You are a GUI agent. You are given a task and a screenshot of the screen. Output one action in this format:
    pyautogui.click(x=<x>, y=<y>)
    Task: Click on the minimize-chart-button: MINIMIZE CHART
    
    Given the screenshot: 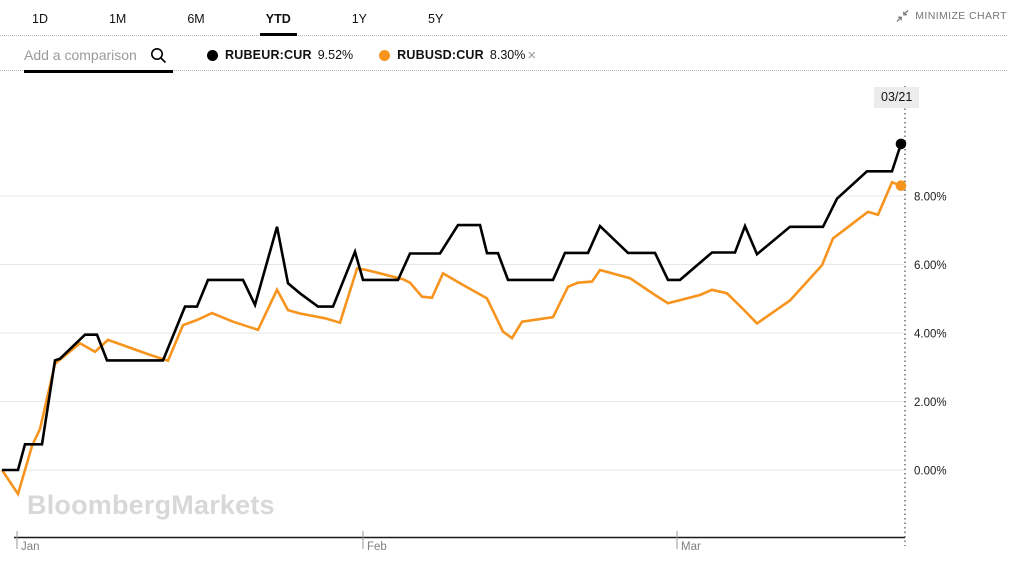 What is the action you would take?
    pyautogui.click(x=951, y=16)
    